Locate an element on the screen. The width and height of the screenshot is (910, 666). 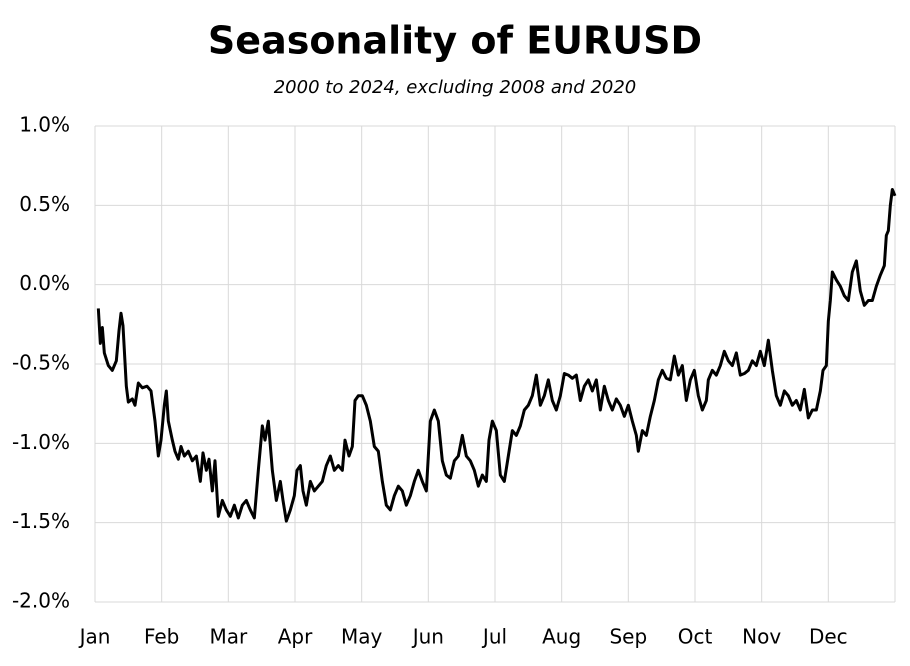
chart-subtitle: 2000 to 2024, excluding 2008 and 2020 is located at coordinates (455, 87).